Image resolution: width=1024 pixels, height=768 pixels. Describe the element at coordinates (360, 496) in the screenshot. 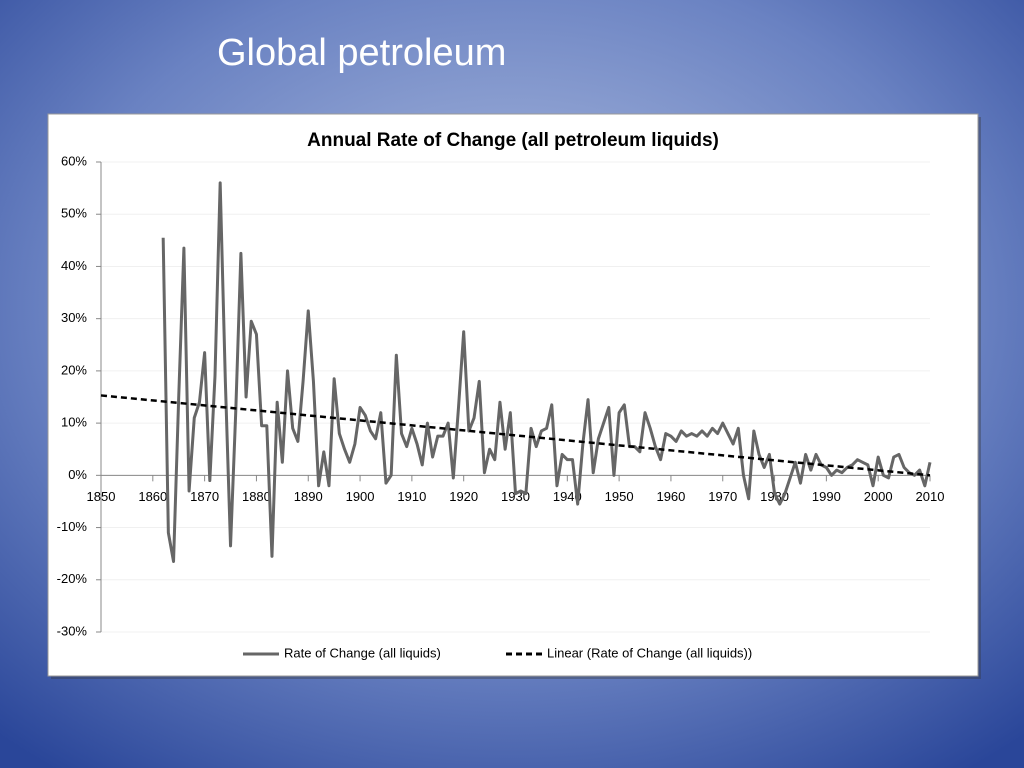

I see `x-tick-label: 1900` at that location.